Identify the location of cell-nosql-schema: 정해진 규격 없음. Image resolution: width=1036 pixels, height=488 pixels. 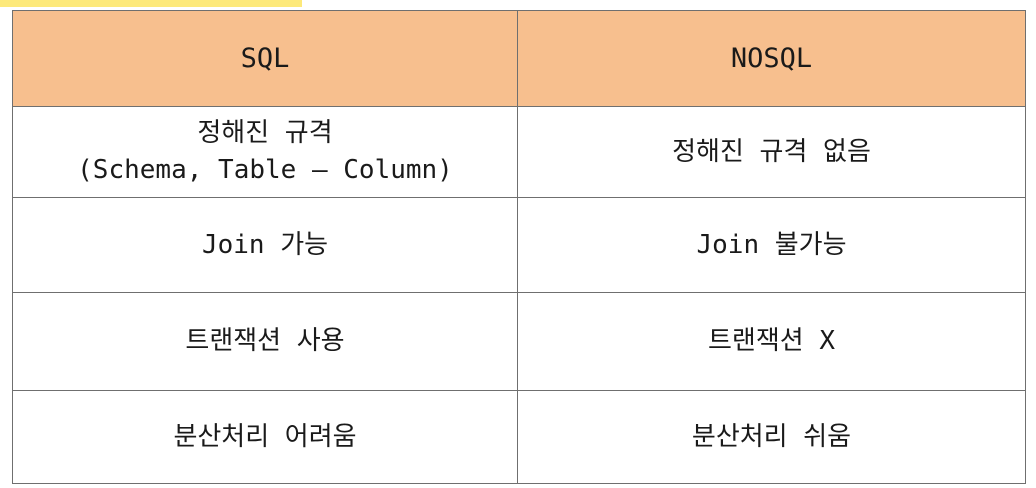
(771, 152).